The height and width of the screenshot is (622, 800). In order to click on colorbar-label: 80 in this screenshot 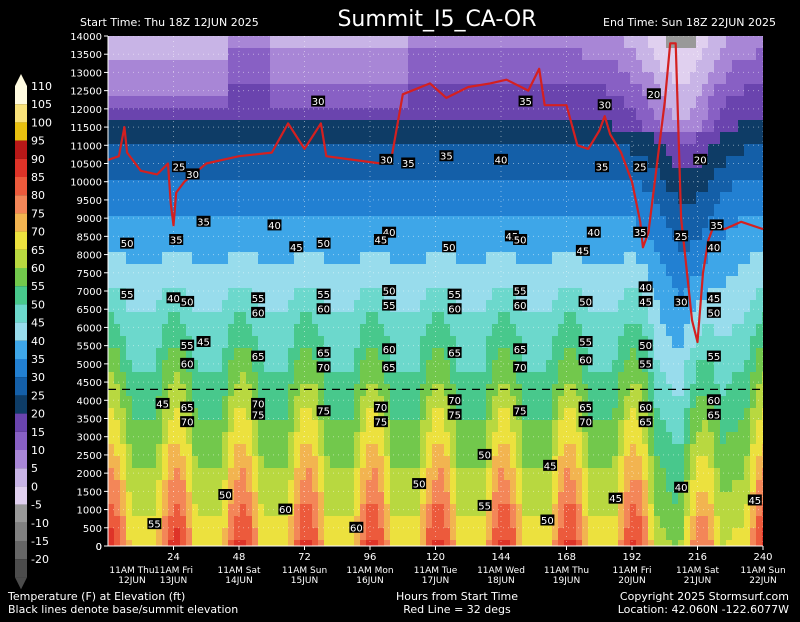, I will do `click(38, 195)`.